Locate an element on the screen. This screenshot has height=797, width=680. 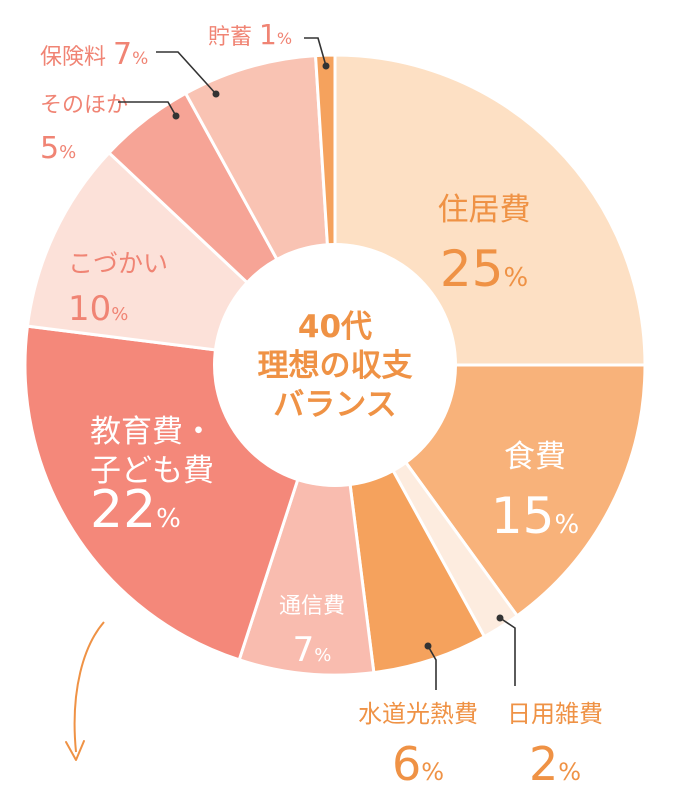
label-8: そのほか 5% is located at coordinates (84, 129).